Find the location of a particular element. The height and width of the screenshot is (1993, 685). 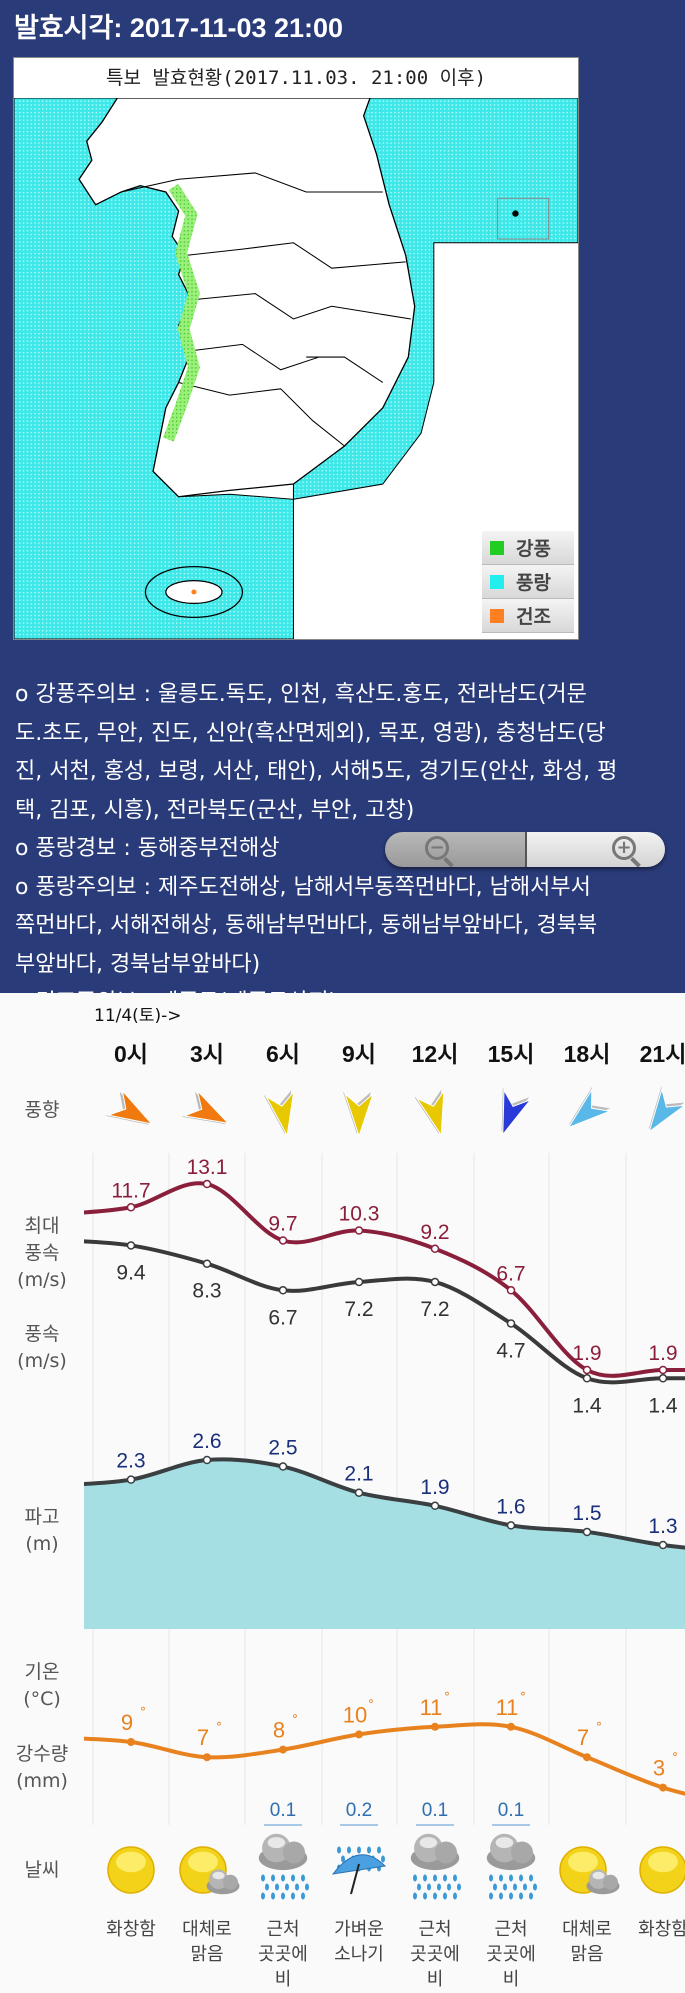

notice-line: o 건조주의보 : 제주도(제주도산지) is located at coordinates (345, 988).